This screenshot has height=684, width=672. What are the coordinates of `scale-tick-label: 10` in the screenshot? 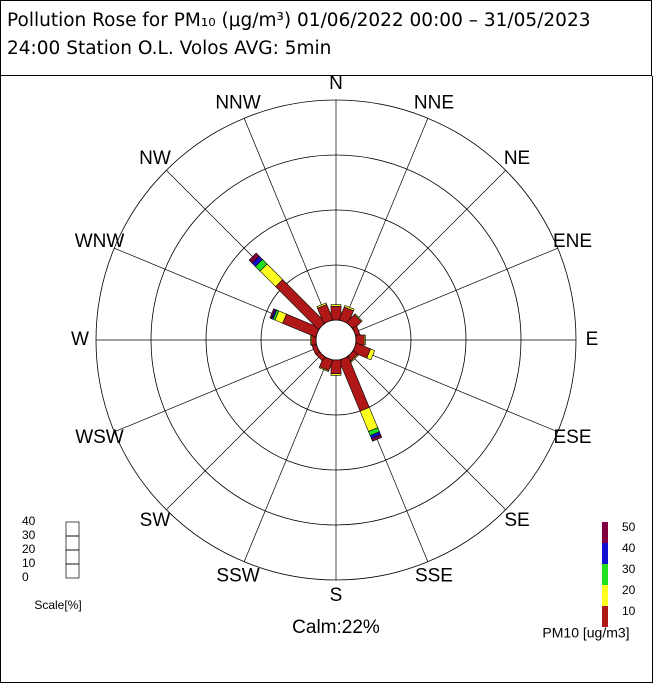 It's located at (29, 563).